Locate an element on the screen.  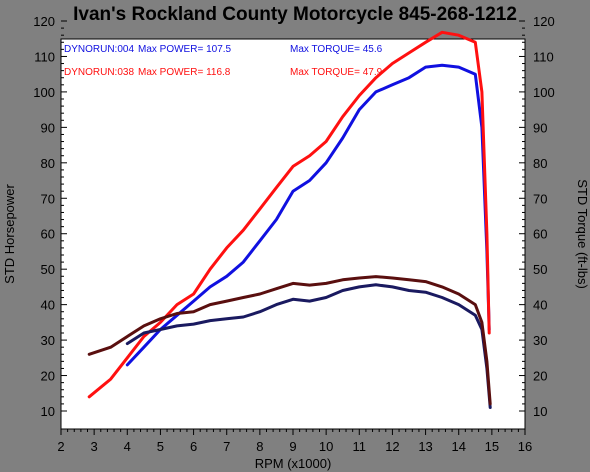
x-tick-label: 9 is located at coordinates (292, 446).